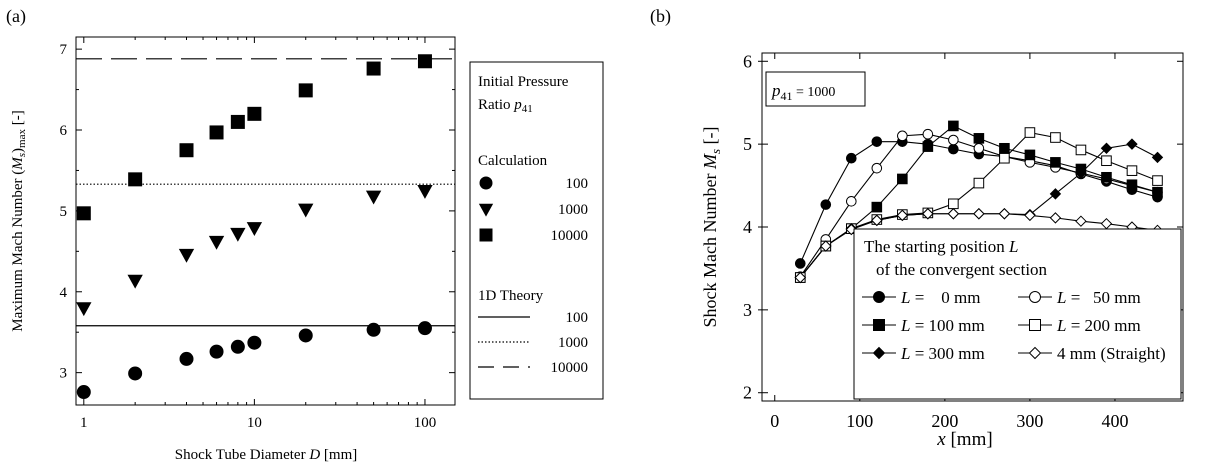  What do you see at coordinates (1029, 421) in the screenshot?
I see `x-tick-label-b: 300` at bounding box center [1029, 421].